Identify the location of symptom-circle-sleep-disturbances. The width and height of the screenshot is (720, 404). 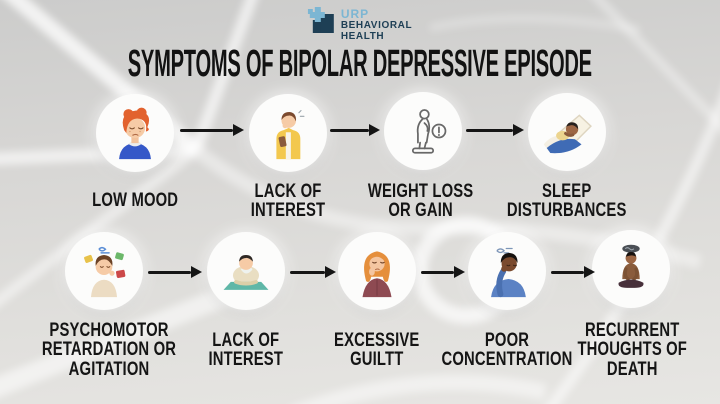
(567, 132).